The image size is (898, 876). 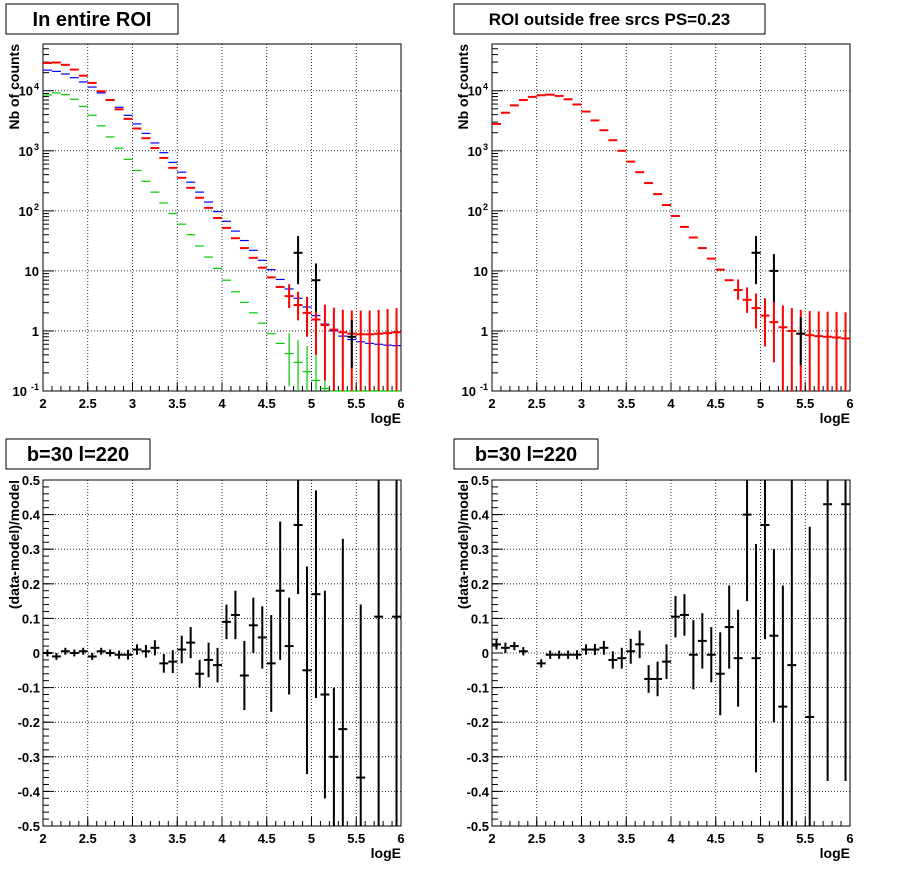 I want to click on chart-title: In entire ROI, so click(x=92, y=20).